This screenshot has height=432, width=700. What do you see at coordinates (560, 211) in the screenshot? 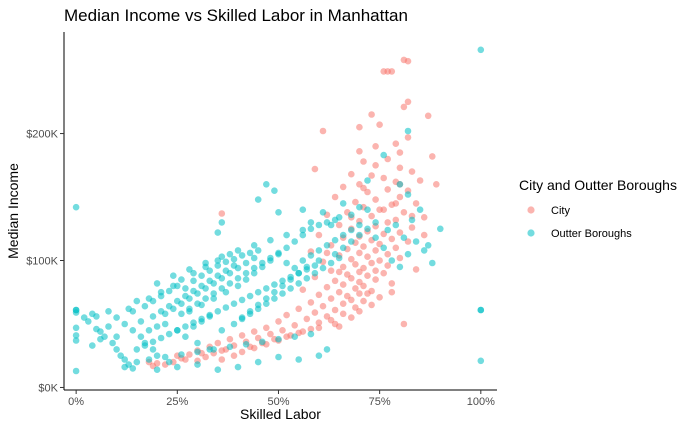
I see `legend-label: City` at bounding box center [560, 211].